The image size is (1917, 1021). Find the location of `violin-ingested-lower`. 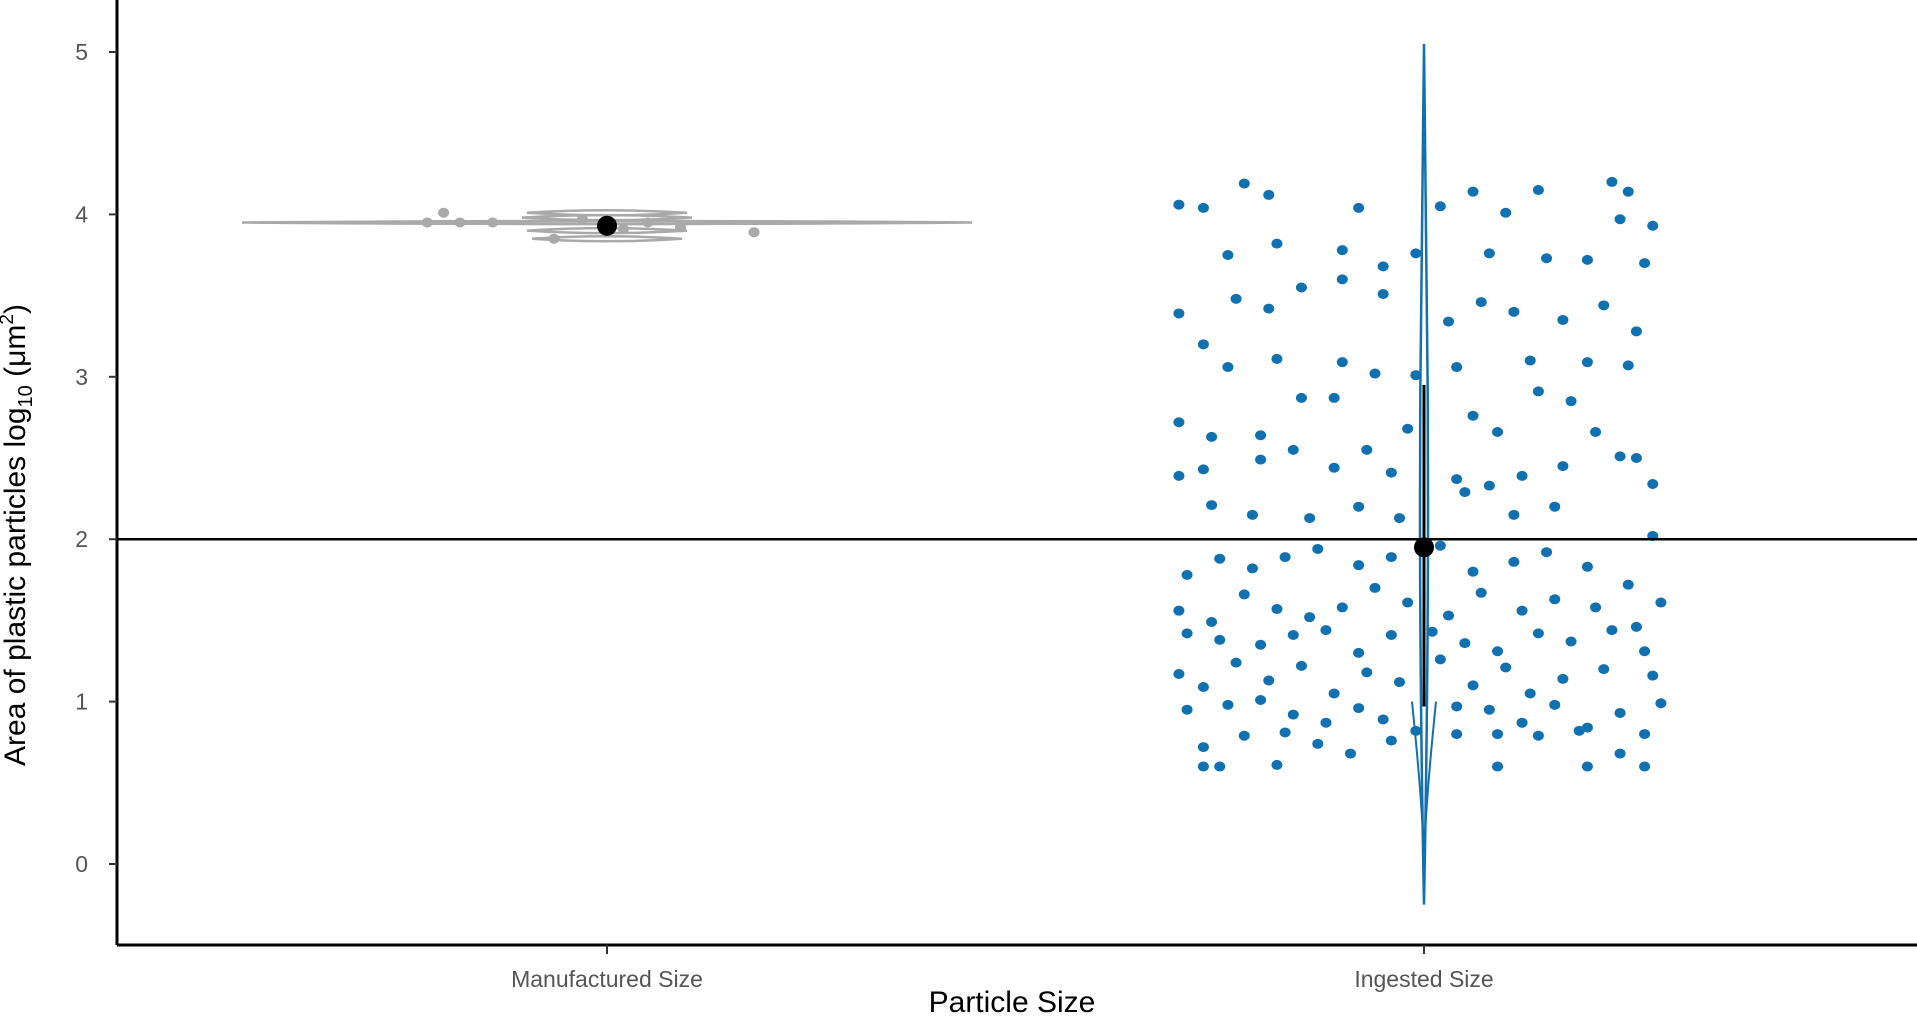

violin-ingested-lower is located at coordinates (1424, 778).